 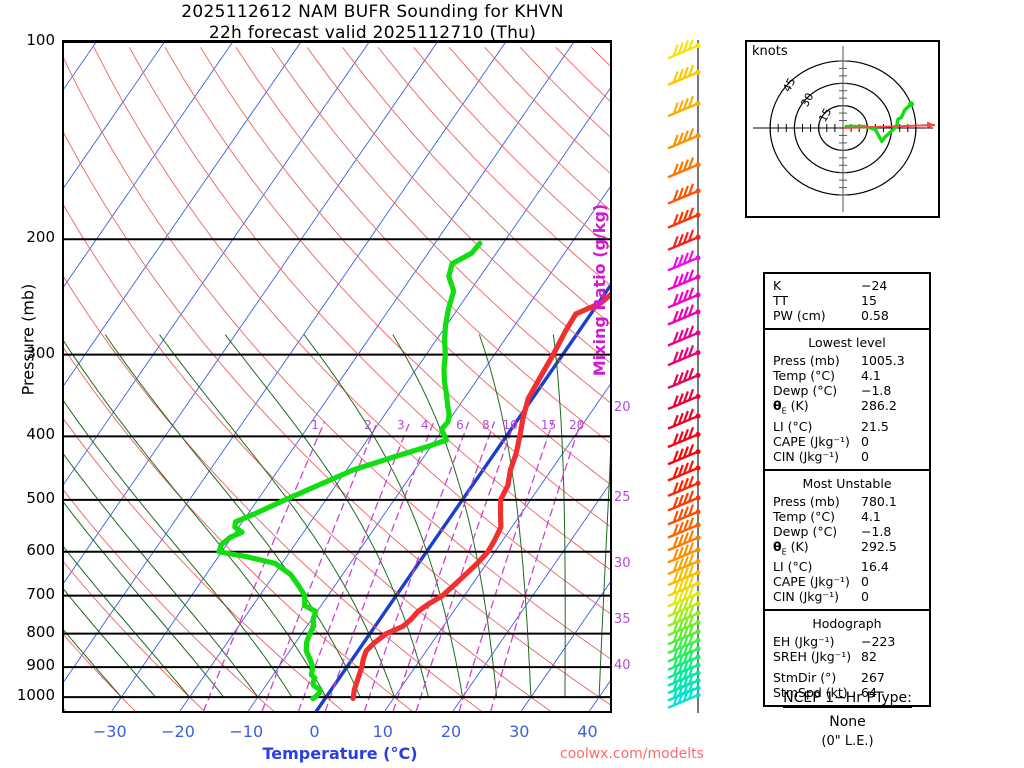 I want to click on stats-row: Dewp (°C) −1.8, so click(x=847, y=390).